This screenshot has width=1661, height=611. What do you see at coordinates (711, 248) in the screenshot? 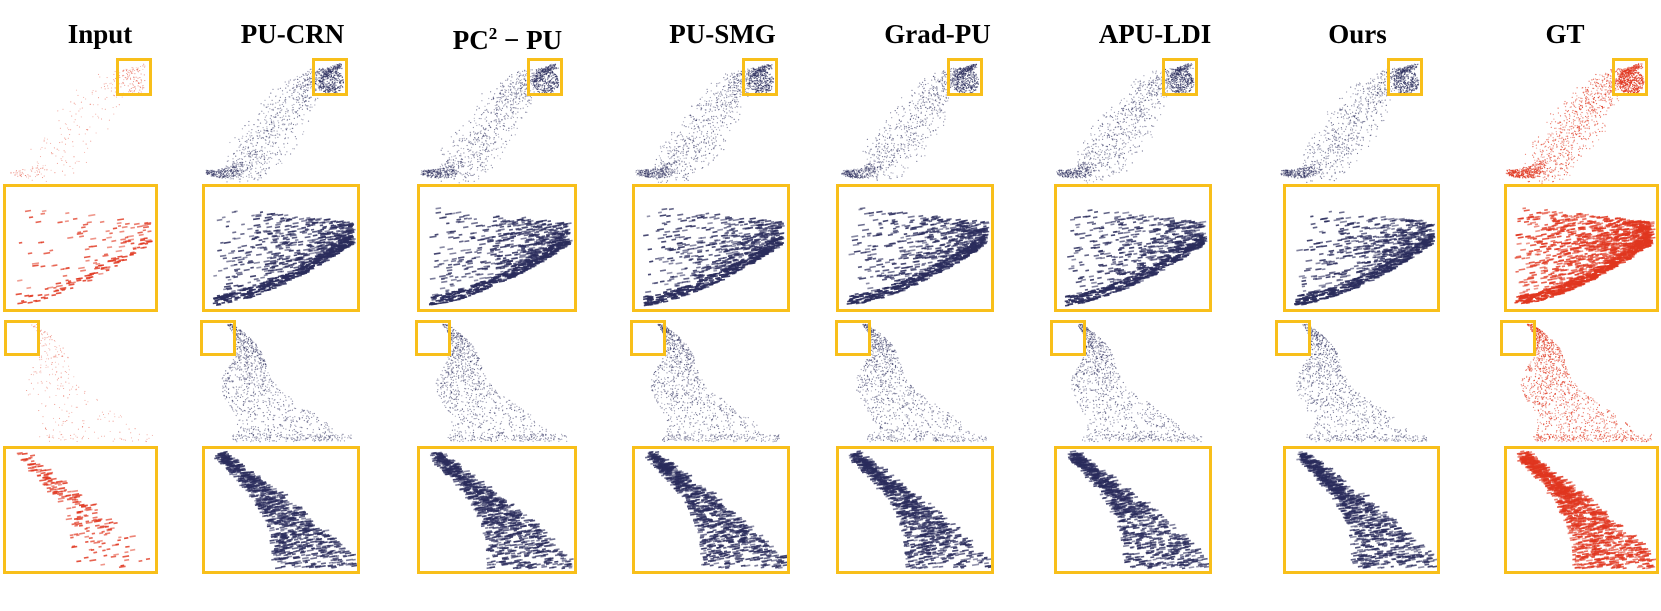
I see `shape1-zoom-pusmg` at bounding box center [711, 248].